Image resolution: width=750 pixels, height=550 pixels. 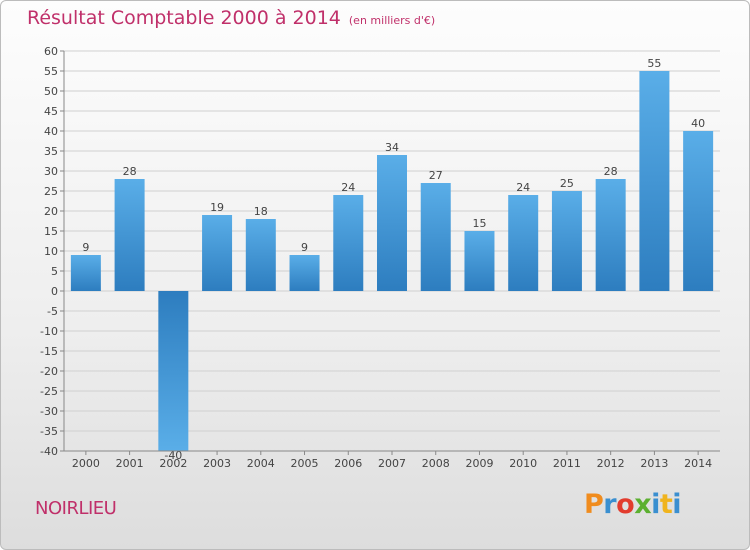 I want to click on bar-2013, so click(x=654, y=181).